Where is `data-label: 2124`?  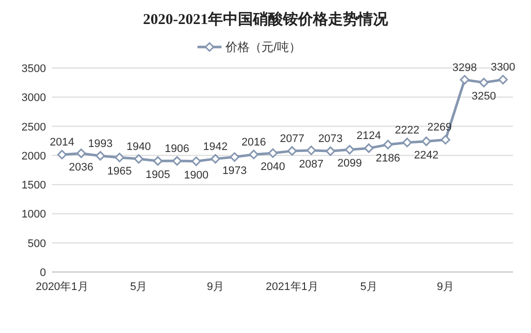
data-label: 2124 is located at coordinates (369, 136).